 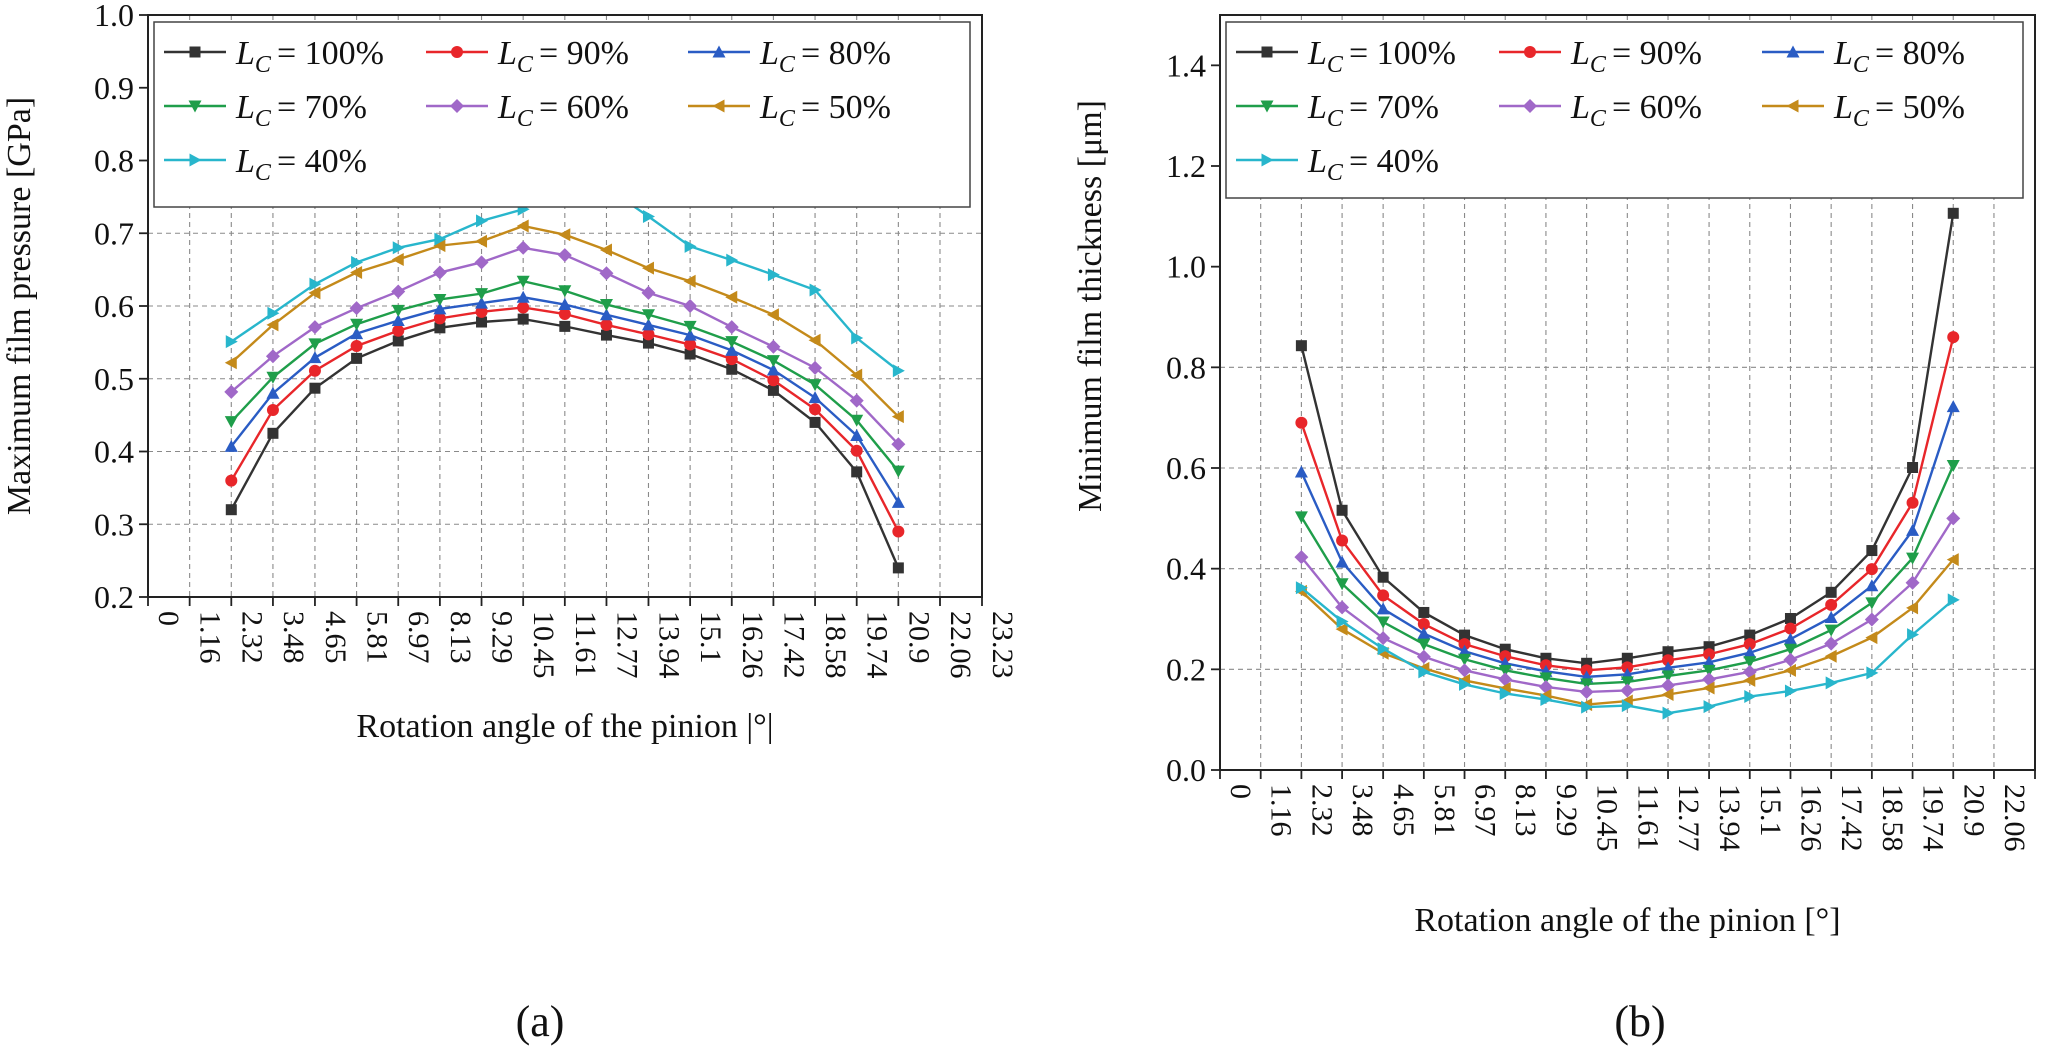 I want to click on legend-value: = 90%, so click(x=584, y=53).